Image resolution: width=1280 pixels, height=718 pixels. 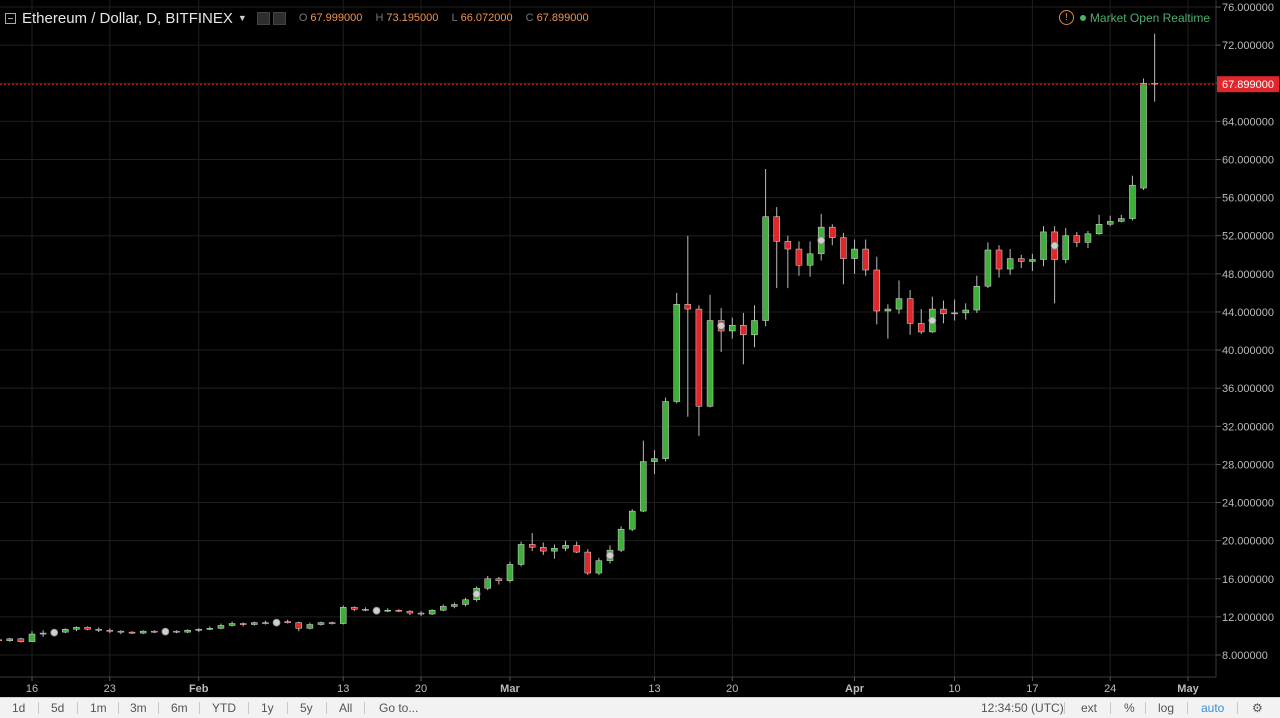 What do you see at coordinates (306, 708) in the screenshot?
I see `range-5y-button: 5y` at bounding box center [306, 708].